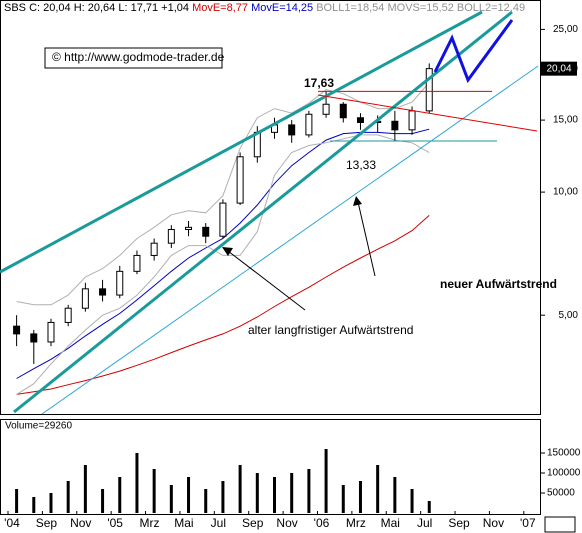 This screenshot has height=533, width=582. What do you see at coordinates (282, 8) in the screenshot?
I see `header-item: MovE=14,25` at bounding box center [282, 8].